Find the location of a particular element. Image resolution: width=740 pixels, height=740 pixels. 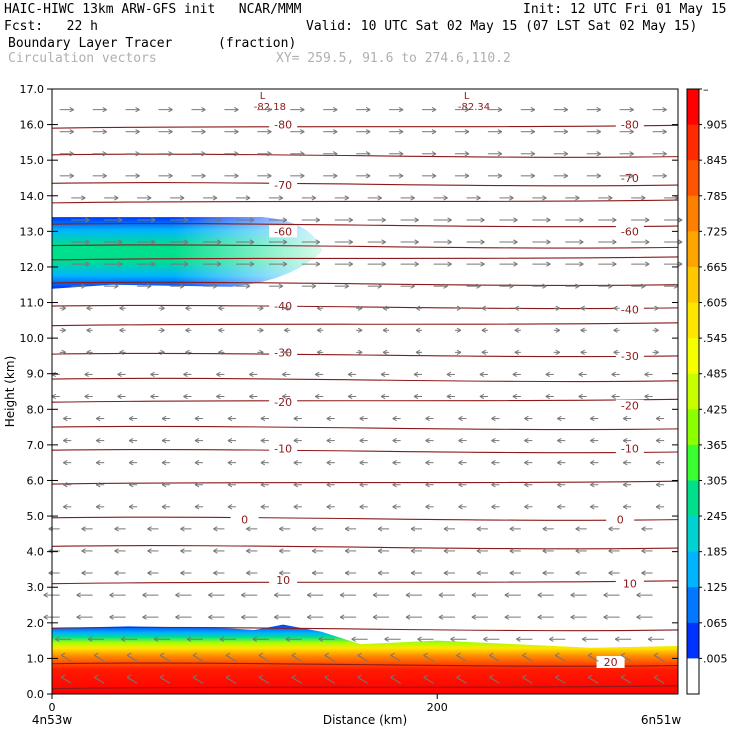

colorbar-label: .605 is located at coordinates (715, 303).